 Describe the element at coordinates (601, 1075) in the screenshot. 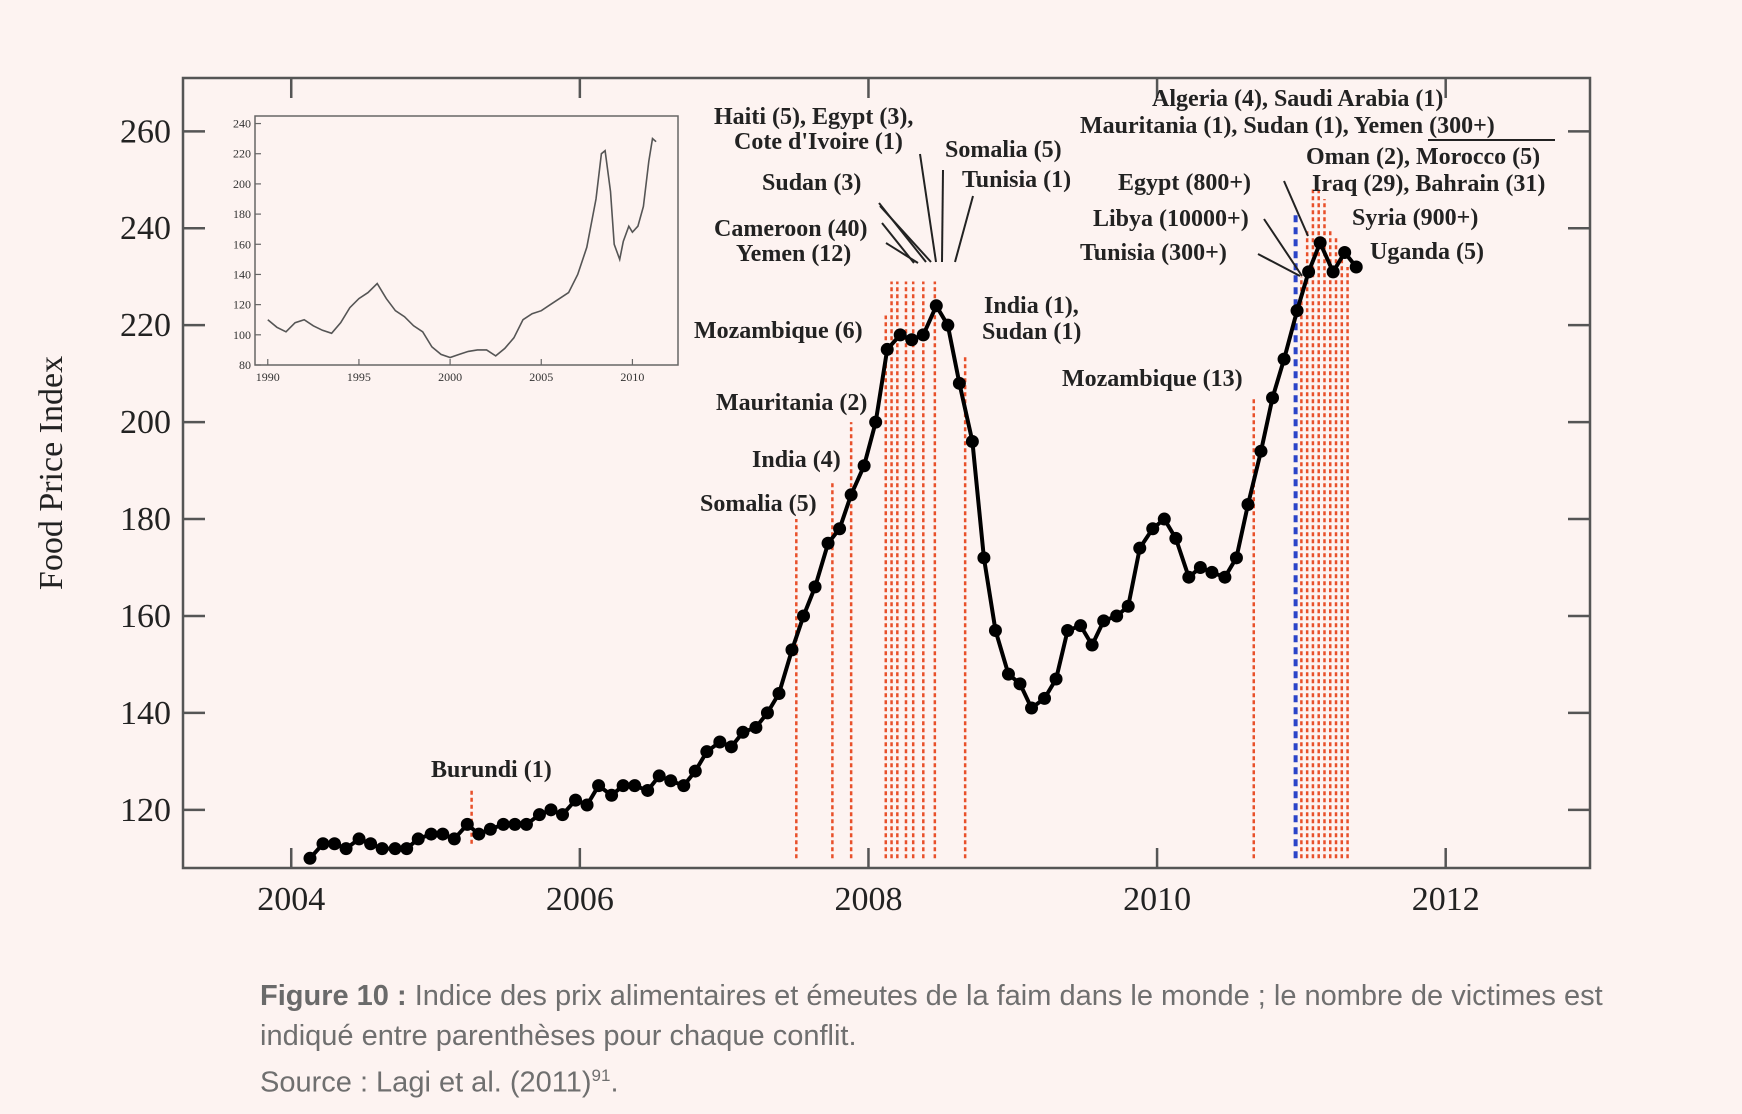

I see `caption-ref: 91` at that location.